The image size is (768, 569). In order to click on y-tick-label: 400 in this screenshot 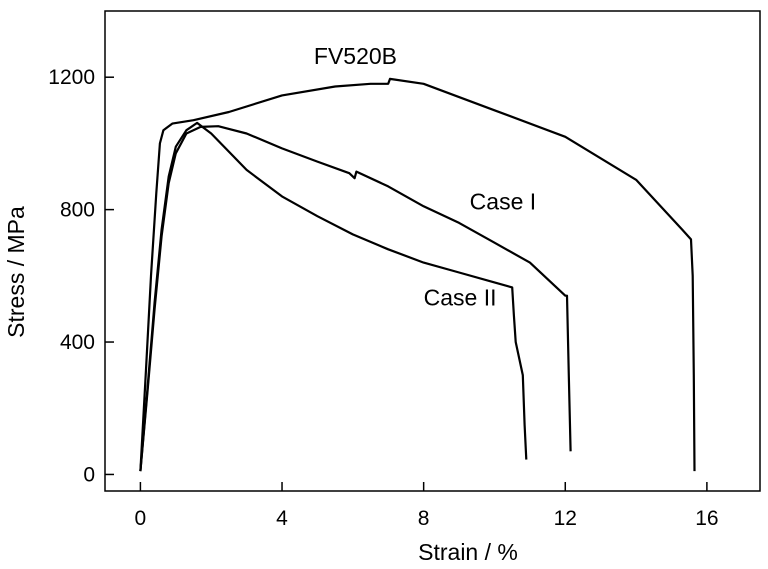, I will do `click(77, 342)`.